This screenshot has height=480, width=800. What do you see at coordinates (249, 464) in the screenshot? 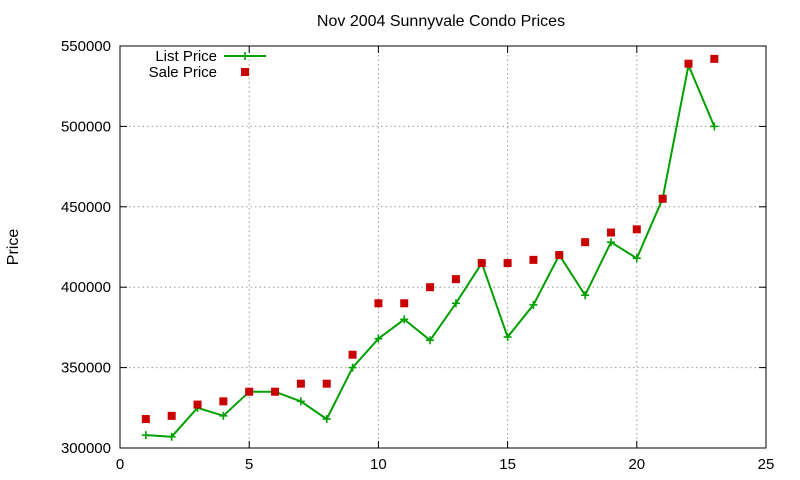
I see `x-tick-label: 5` at bounding box center [249, 464].